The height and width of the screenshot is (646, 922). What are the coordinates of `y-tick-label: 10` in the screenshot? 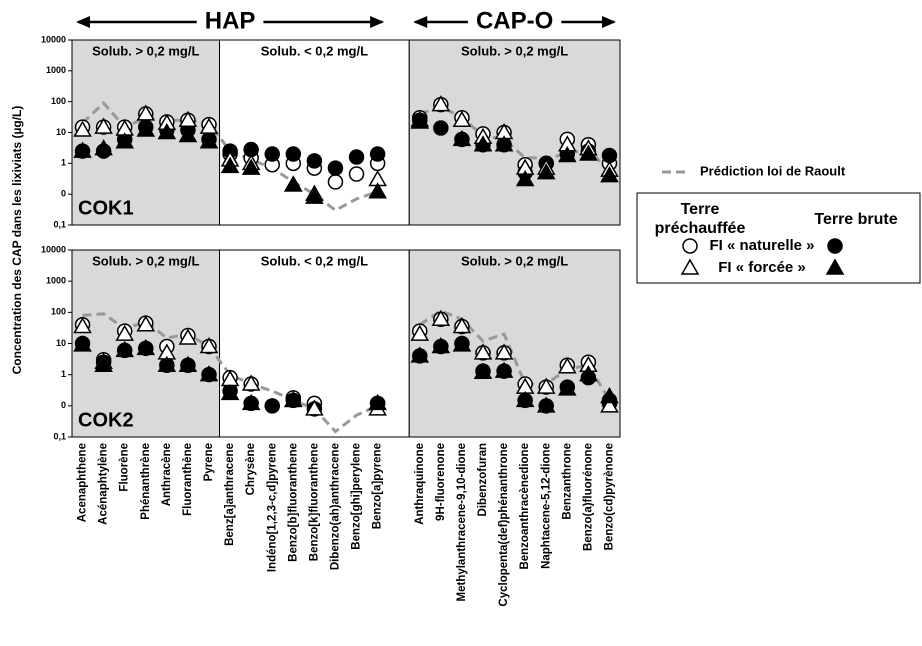 It's located at (61, 343).